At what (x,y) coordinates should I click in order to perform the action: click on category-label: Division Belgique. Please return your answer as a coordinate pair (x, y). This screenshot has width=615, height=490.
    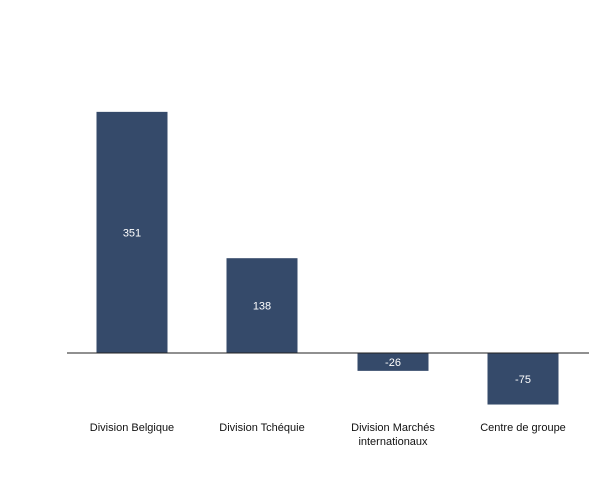
    Looking at the image, I should click on (132, 428).